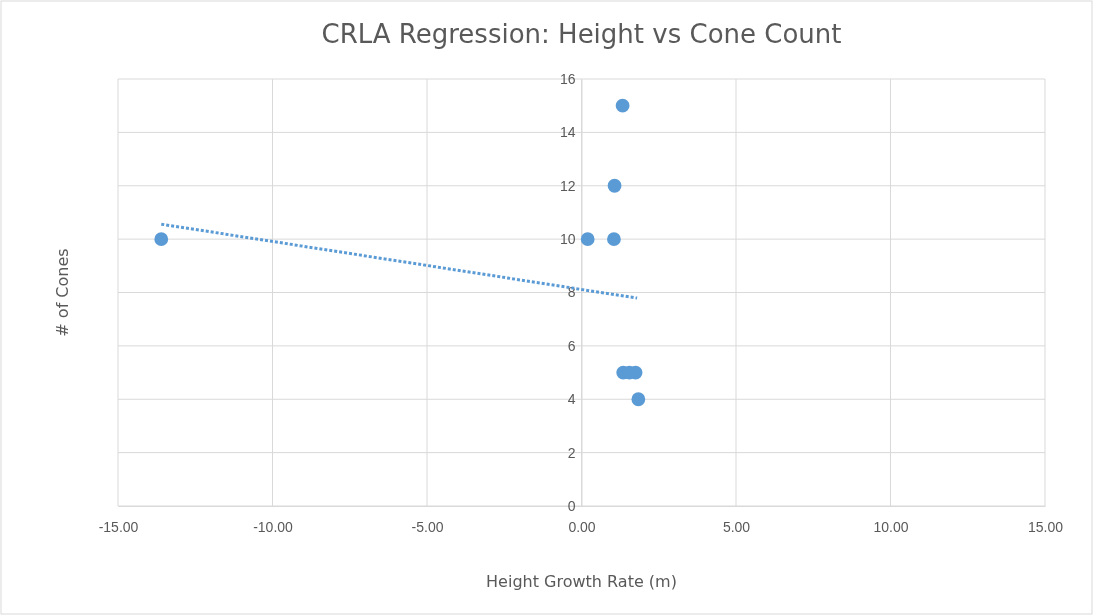 Image resolution: width=1093 pixels, height=615 pixels. I want to click on x-tick-label: -10.00, so click(273, 526).